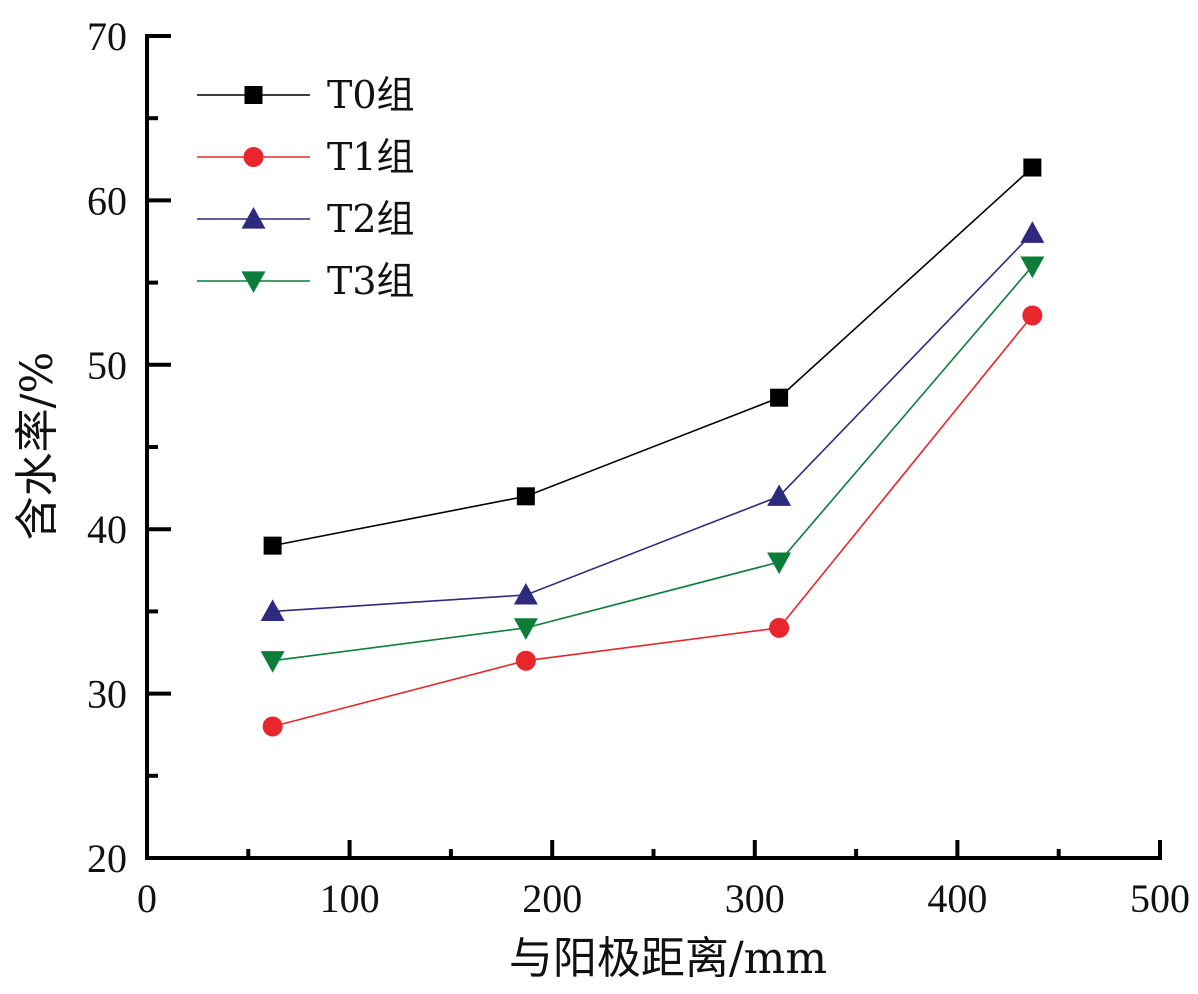 The width and height of the screenshot is (1198, 994). I want to click on legend-label: T0组, so click(371, 95).